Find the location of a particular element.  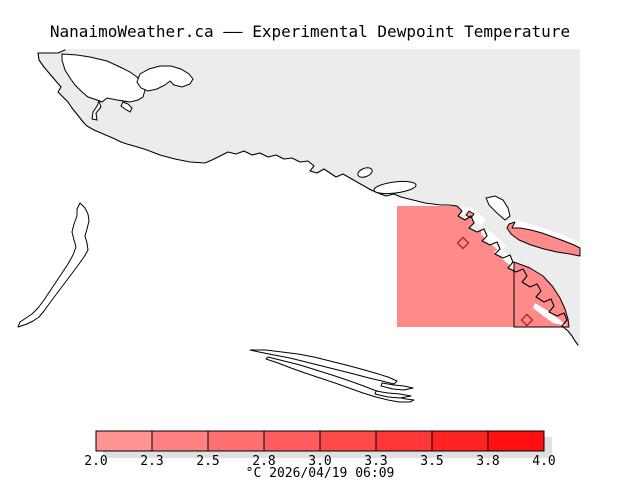

colorbar-unit-timestamp: °C 2026/04/19 06:09 is located at coordinates (320, 473).